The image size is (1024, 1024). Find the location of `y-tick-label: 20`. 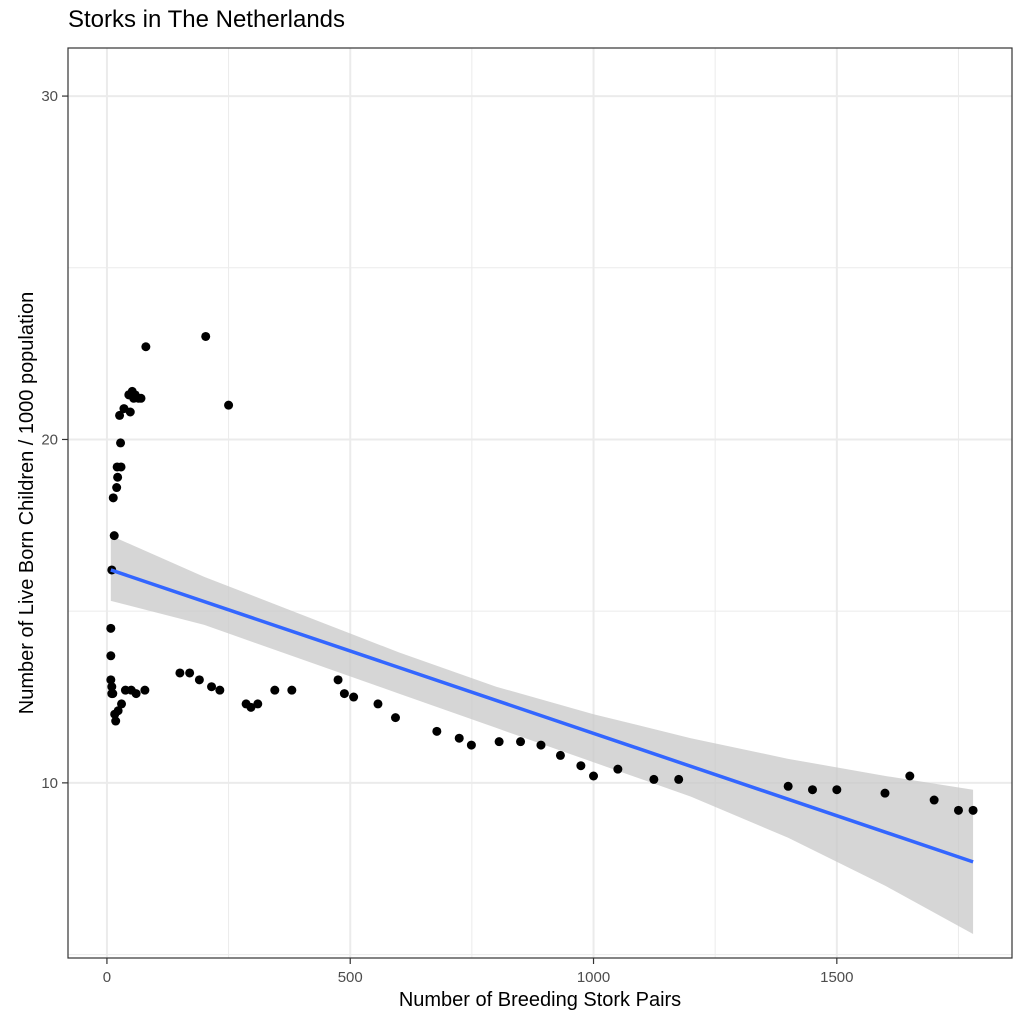

y-tick-label: 20 is located at coordinates (49, 439).